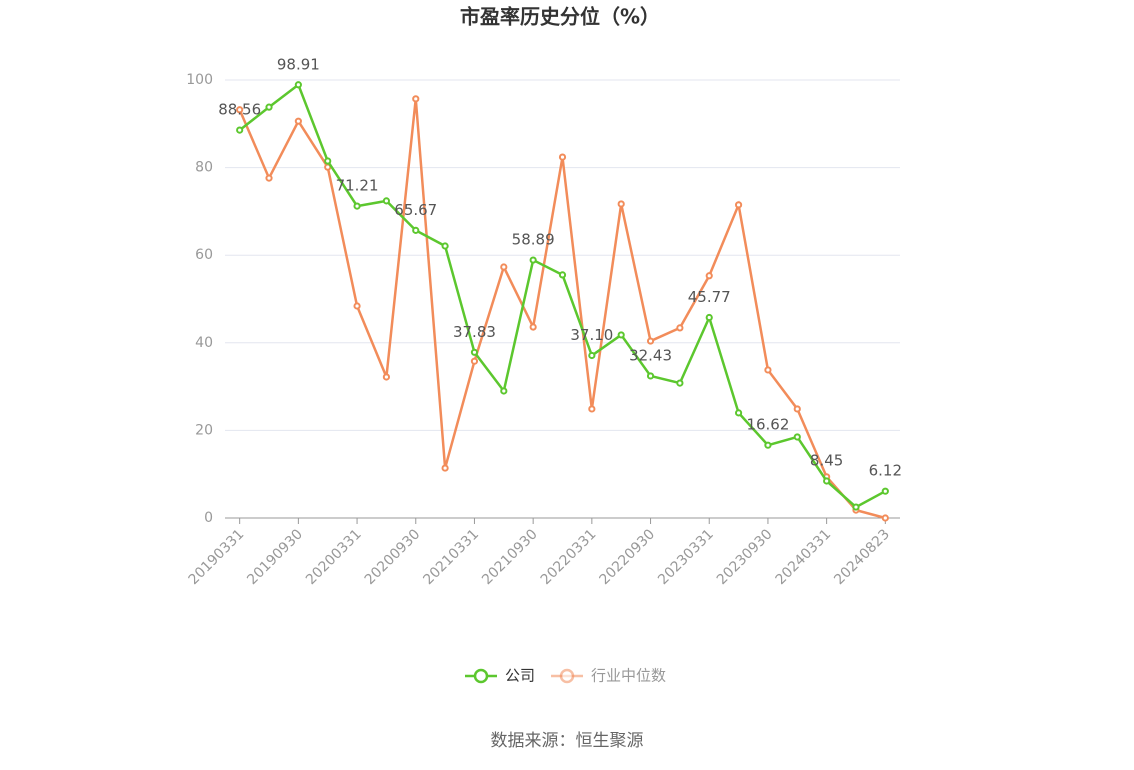 This screenshot has height=770, width=1134. I want to click on y-tick-label: 80, so click(204, 168).